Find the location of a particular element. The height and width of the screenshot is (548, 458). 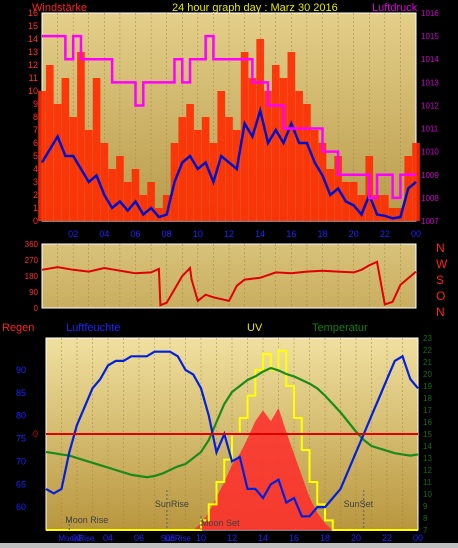

temperature-tick-label: 18 is located at coordinates (427, 398).